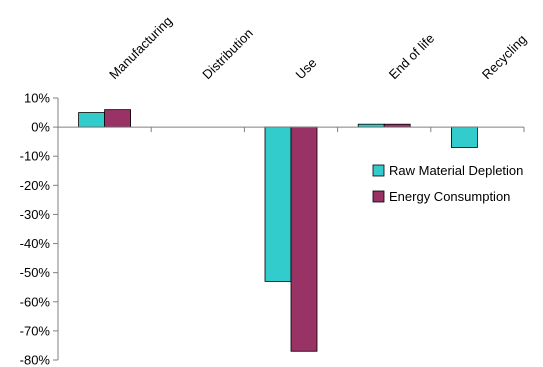 This screenshot has width=543, height=367. Describe the element at coordinates (306, 68) in the screenshot. I see `category-label: Use` at that location.